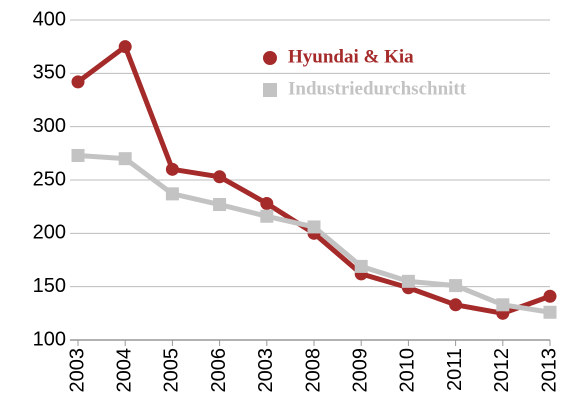  What do you see at coordinates (351, 56) in the screenshot?
I see `legend-label: Hyundai & Kia` at bounding box center [351, 56].